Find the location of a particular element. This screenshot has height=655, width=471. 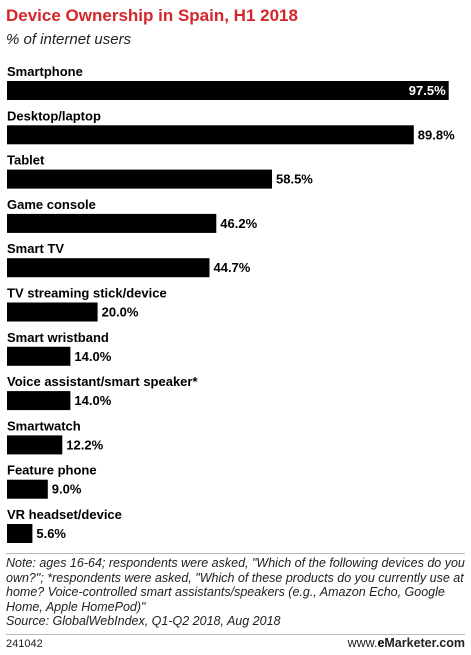

value-label: 58.5% is located at coordinates (294, 179).